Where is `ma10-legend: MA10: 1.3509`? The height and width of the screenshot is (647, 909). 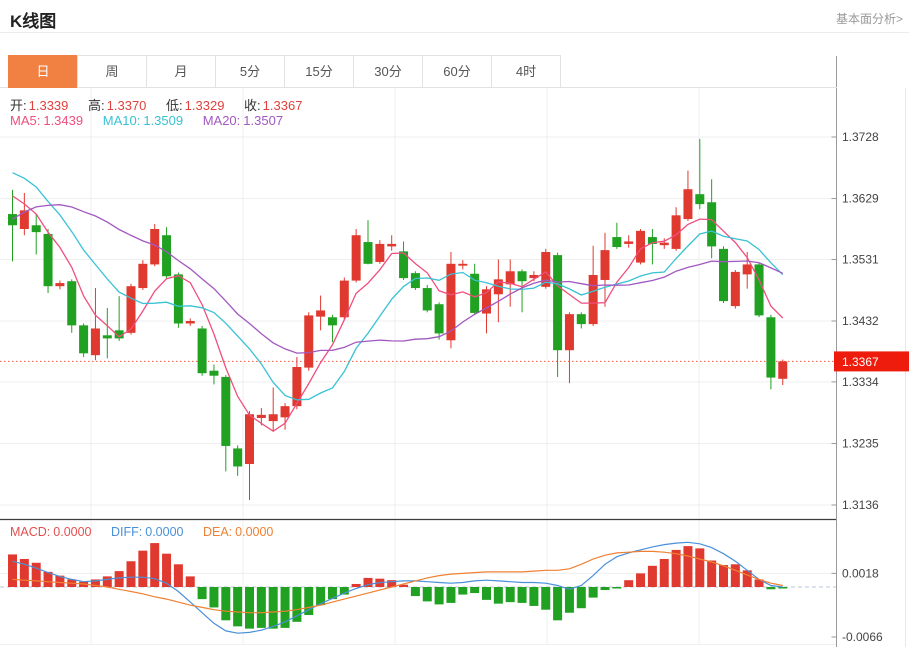 ma10-legend: MA10: 1.3509 is located at coordinates (143, 120).